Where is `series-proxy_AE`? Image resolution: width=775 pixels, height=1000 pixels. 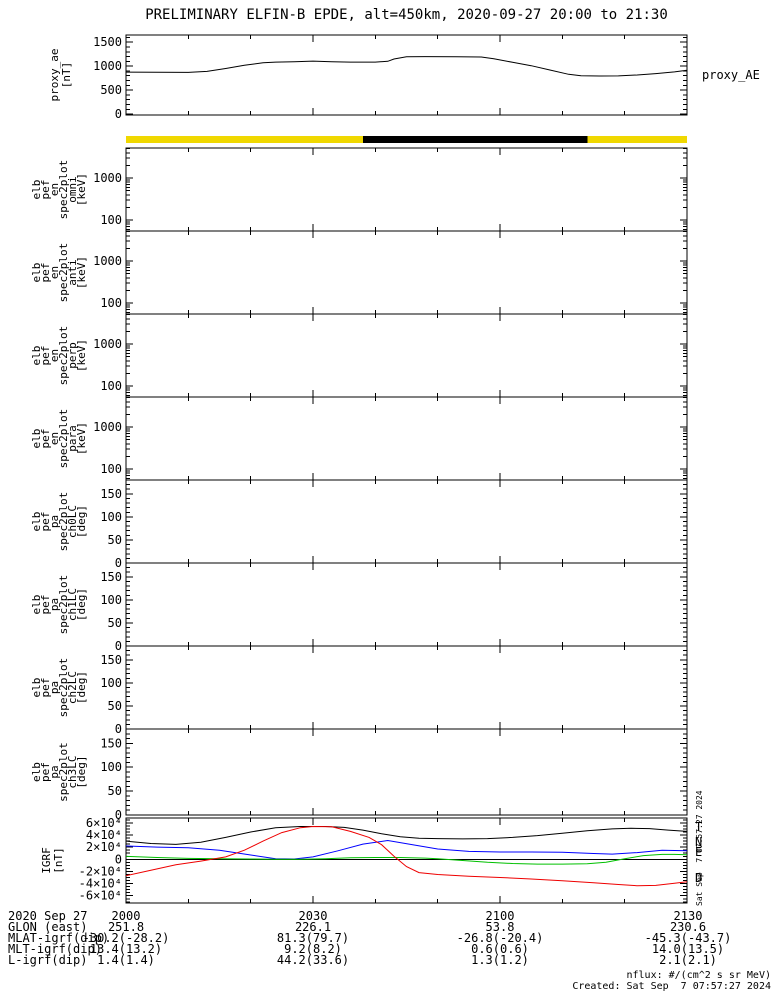
series-proxy_AE is located at coordinates (406, 66).